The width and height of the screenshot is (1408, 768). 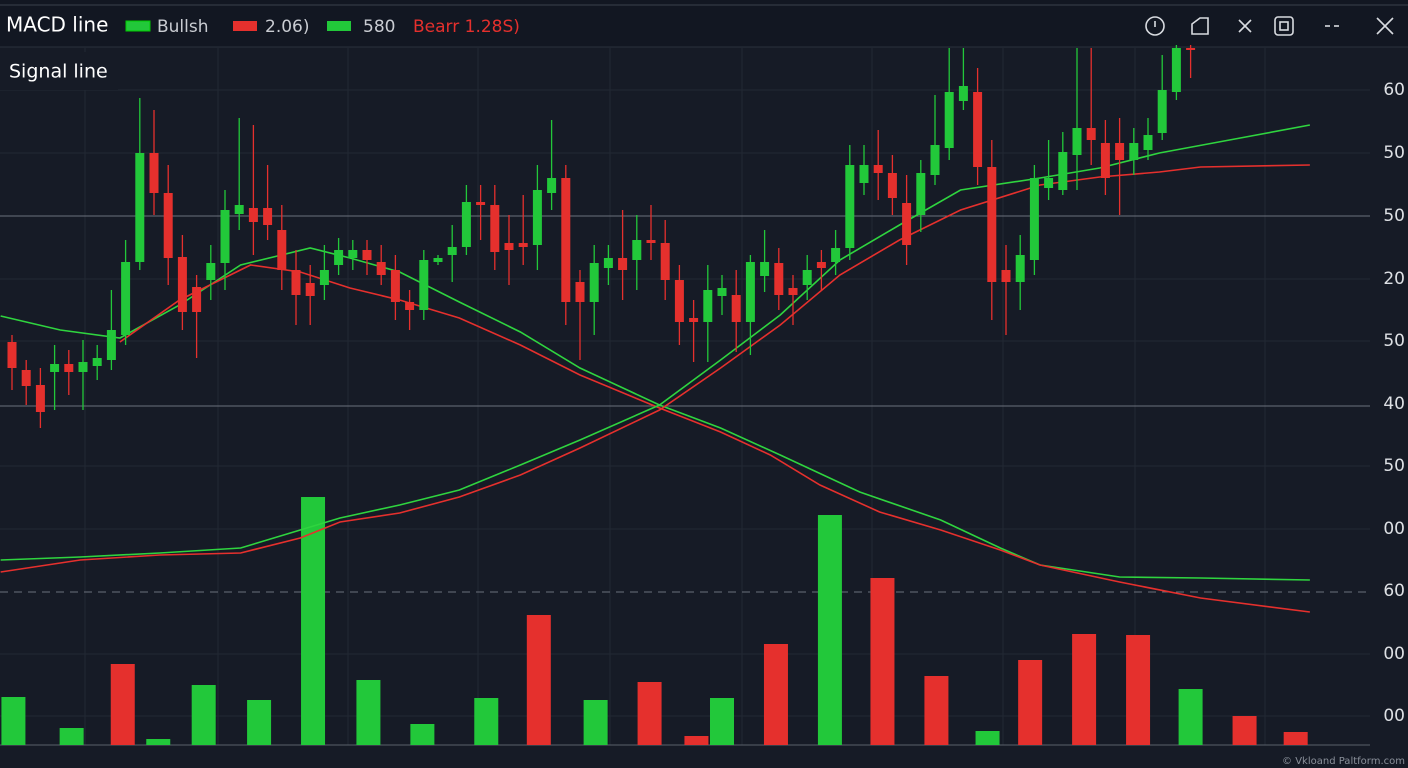 I want to click on chart-icon, so click(x=1200, y=26).